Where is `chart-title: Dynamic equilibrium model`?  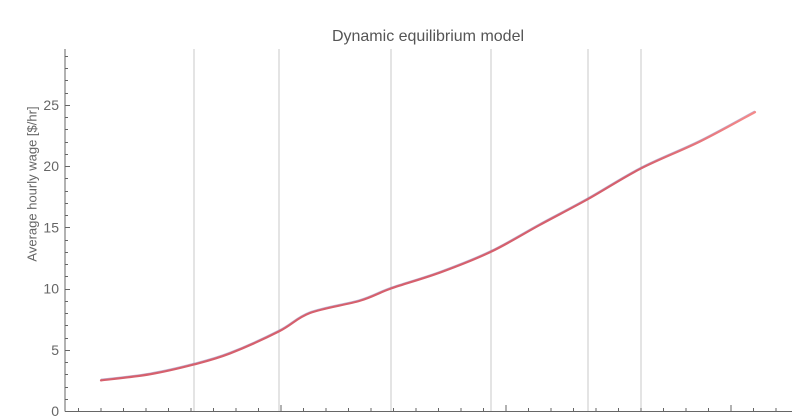
chart-title: Dynamic equilibrium model is located at coordinates (428, 36).